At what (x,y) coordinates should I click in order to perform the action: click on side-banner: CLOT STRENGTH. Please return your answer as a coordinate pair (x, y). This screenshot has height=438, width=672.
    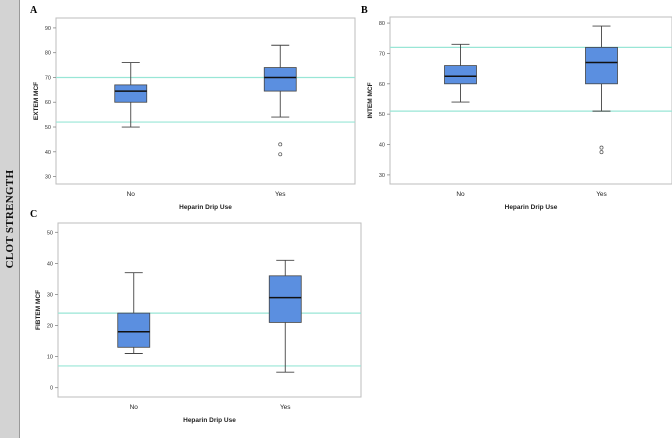
    Looking at the image, I should click on (10, 219).